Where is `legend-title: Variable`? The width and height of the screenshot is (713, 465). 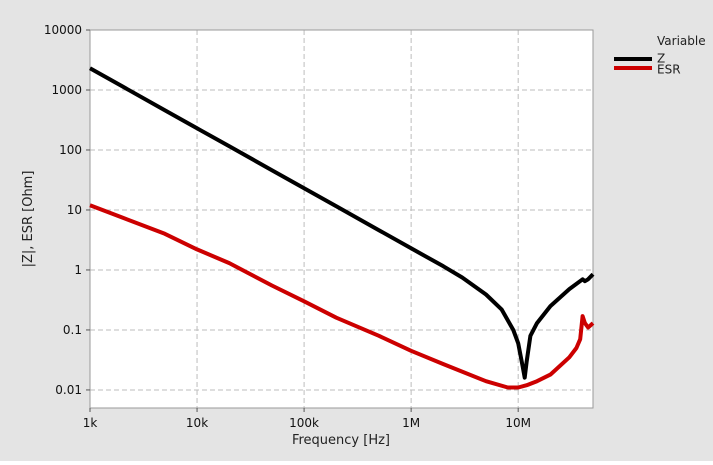
legend-title: Variable is located at coordinates (681, 41).